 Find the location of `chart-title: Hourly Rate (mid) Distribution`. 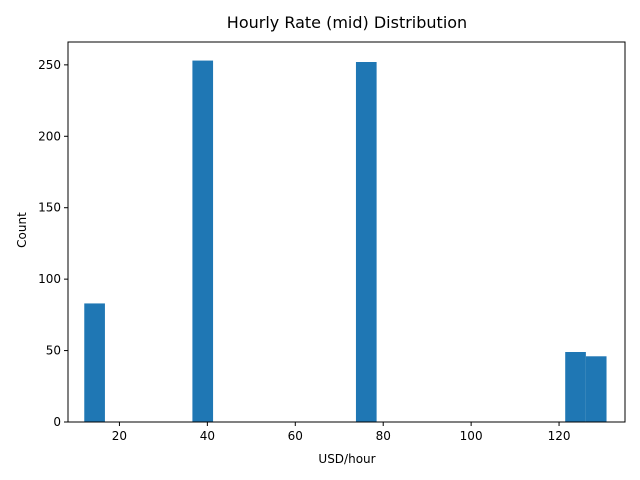

chart-title: Hourly Rate (mid) Distribution is located at coordinates (347, 22).